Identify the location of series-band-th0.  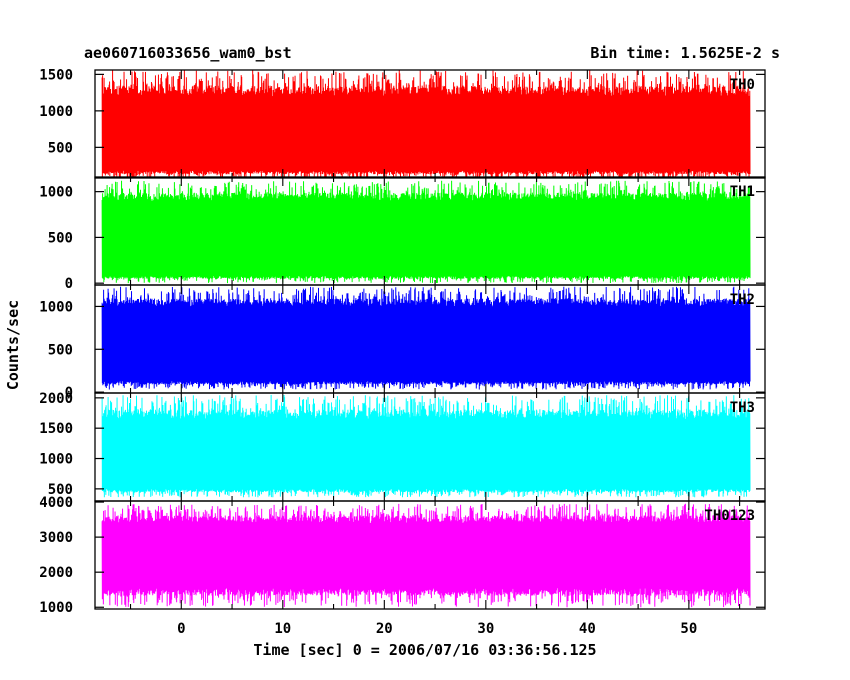
(426, 133).